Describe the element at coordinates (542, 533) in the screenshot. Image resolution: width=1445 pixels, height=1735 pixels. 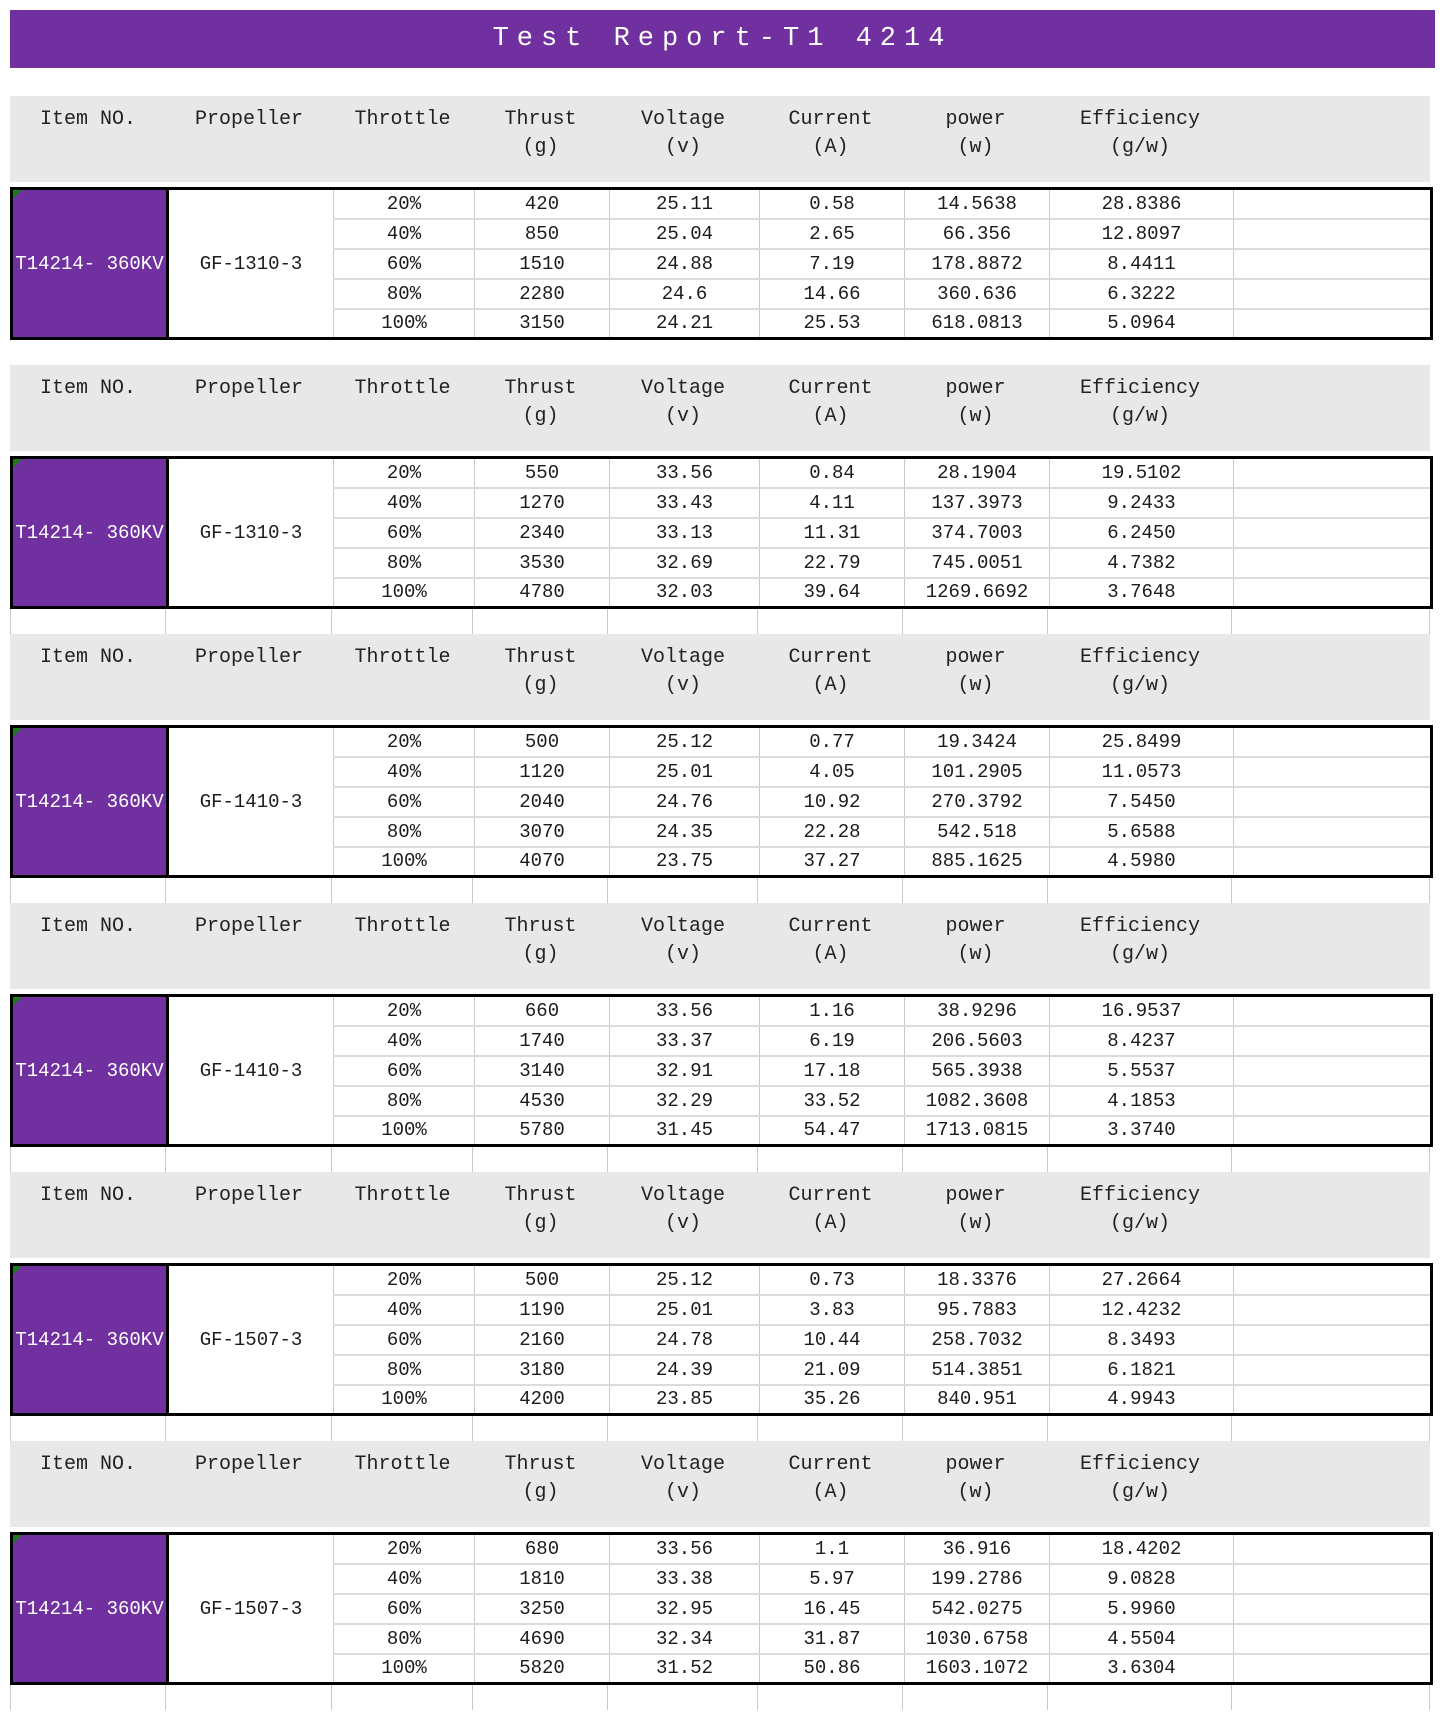
I see `thrust-cell: 2340` at that location.